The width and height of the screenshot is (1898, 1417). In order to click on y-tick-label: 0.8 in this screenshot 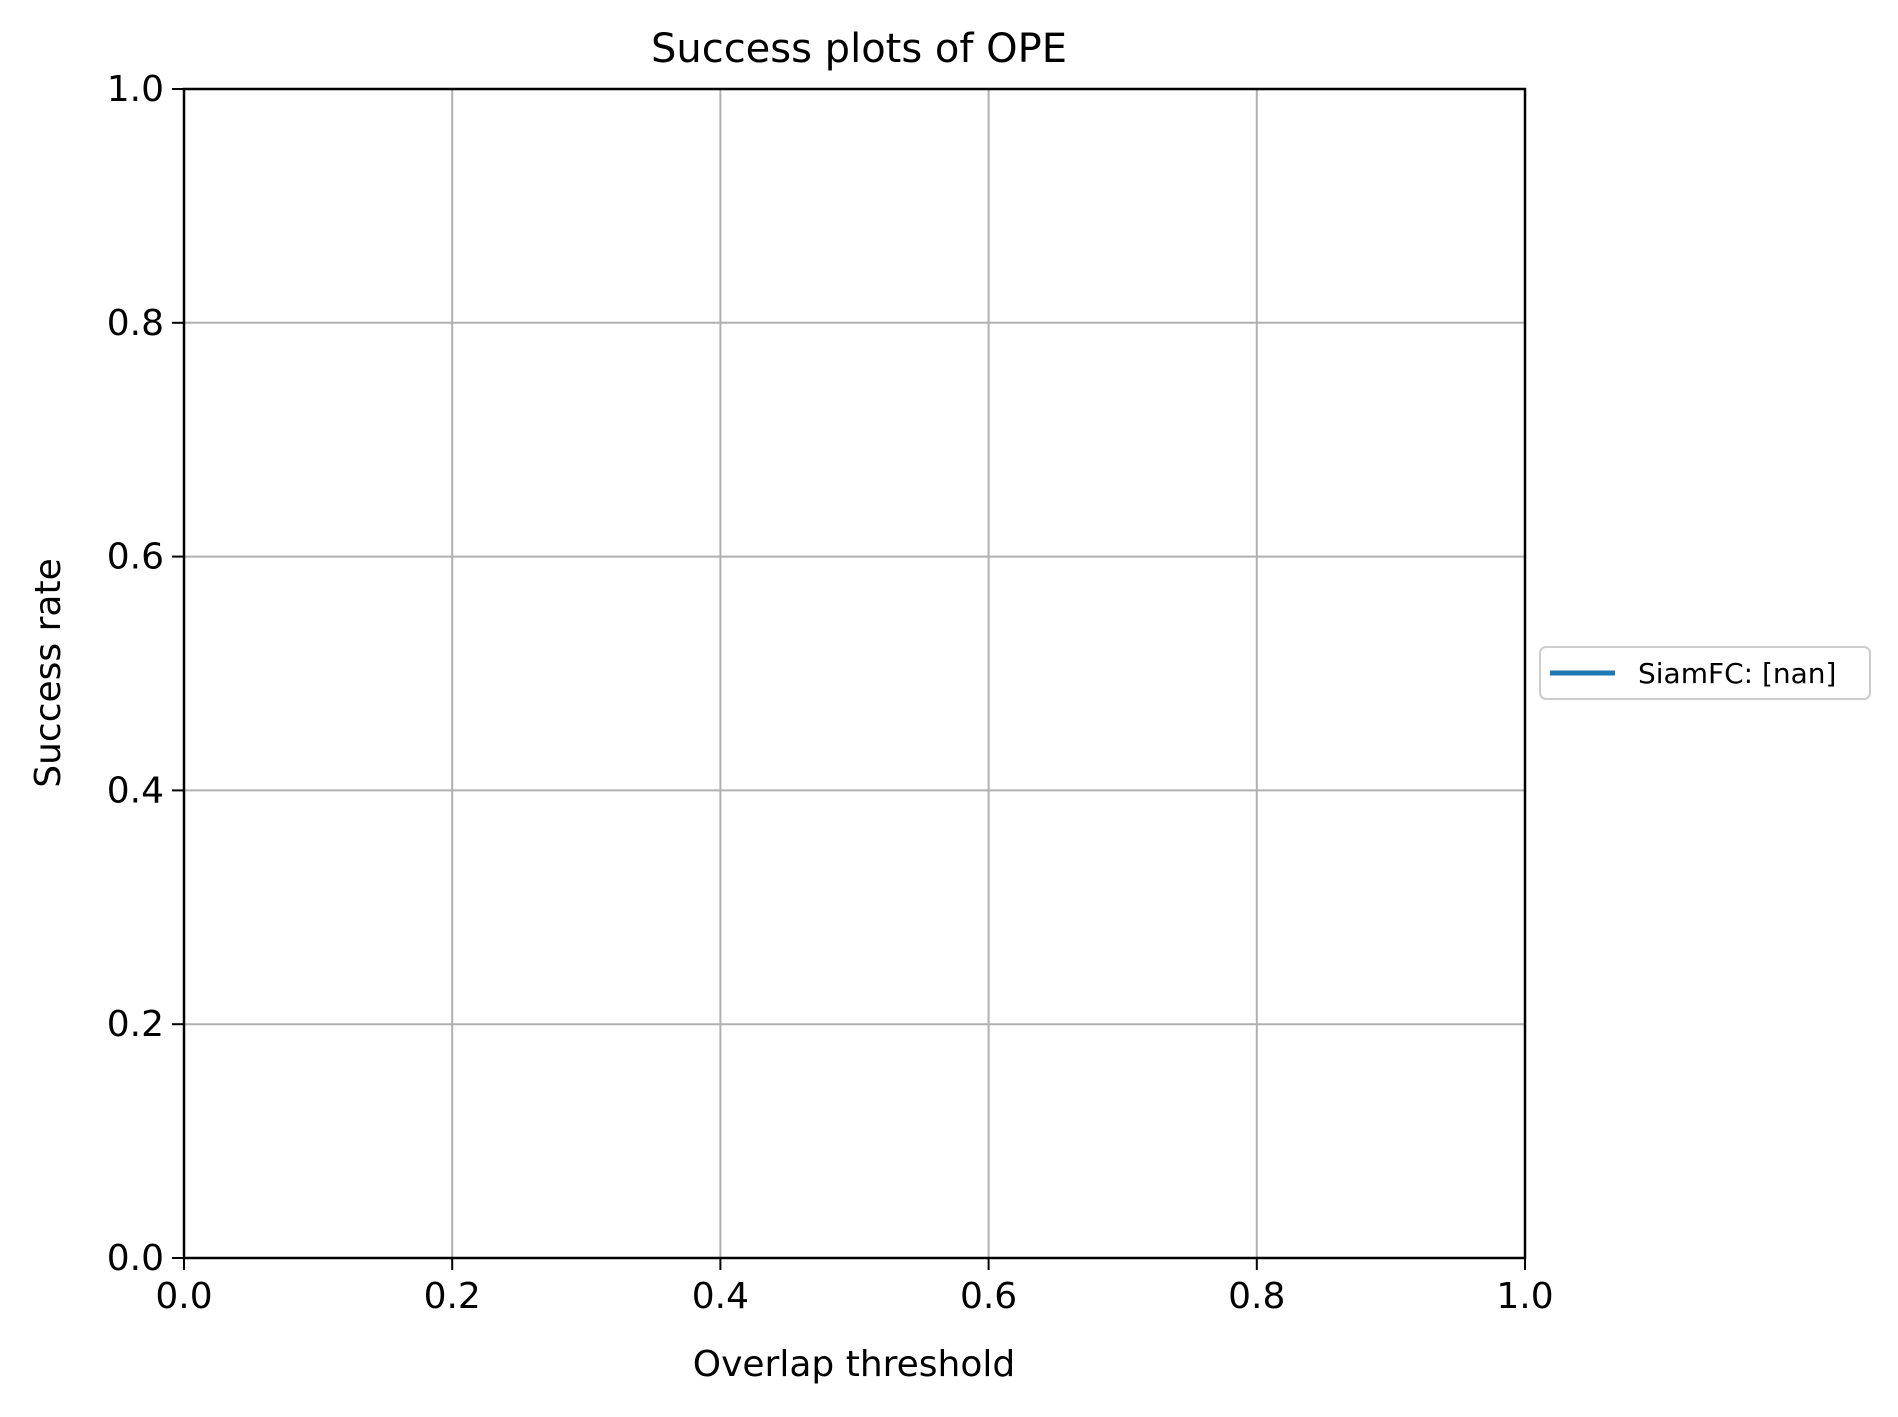, I will do `click(135, 323)`.